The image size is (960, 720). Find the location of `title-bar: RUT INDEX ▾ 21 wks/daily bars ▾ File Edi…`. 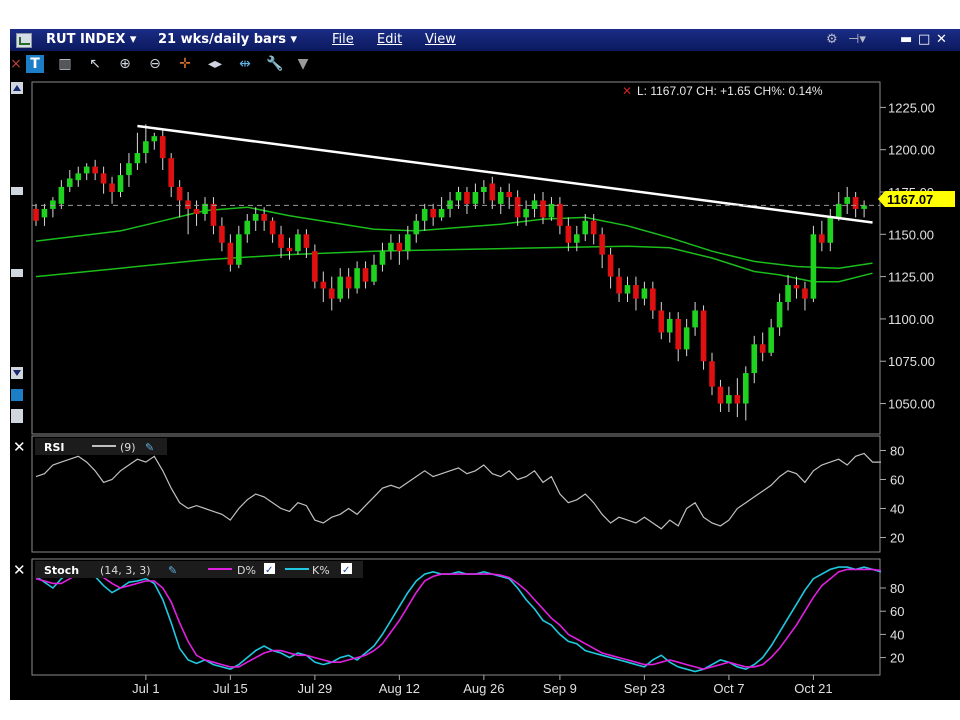

title-bar: RUT INDEX ▾ 21 wks/daily bars ▾ File Edi… is located at coordinates (485, 40).